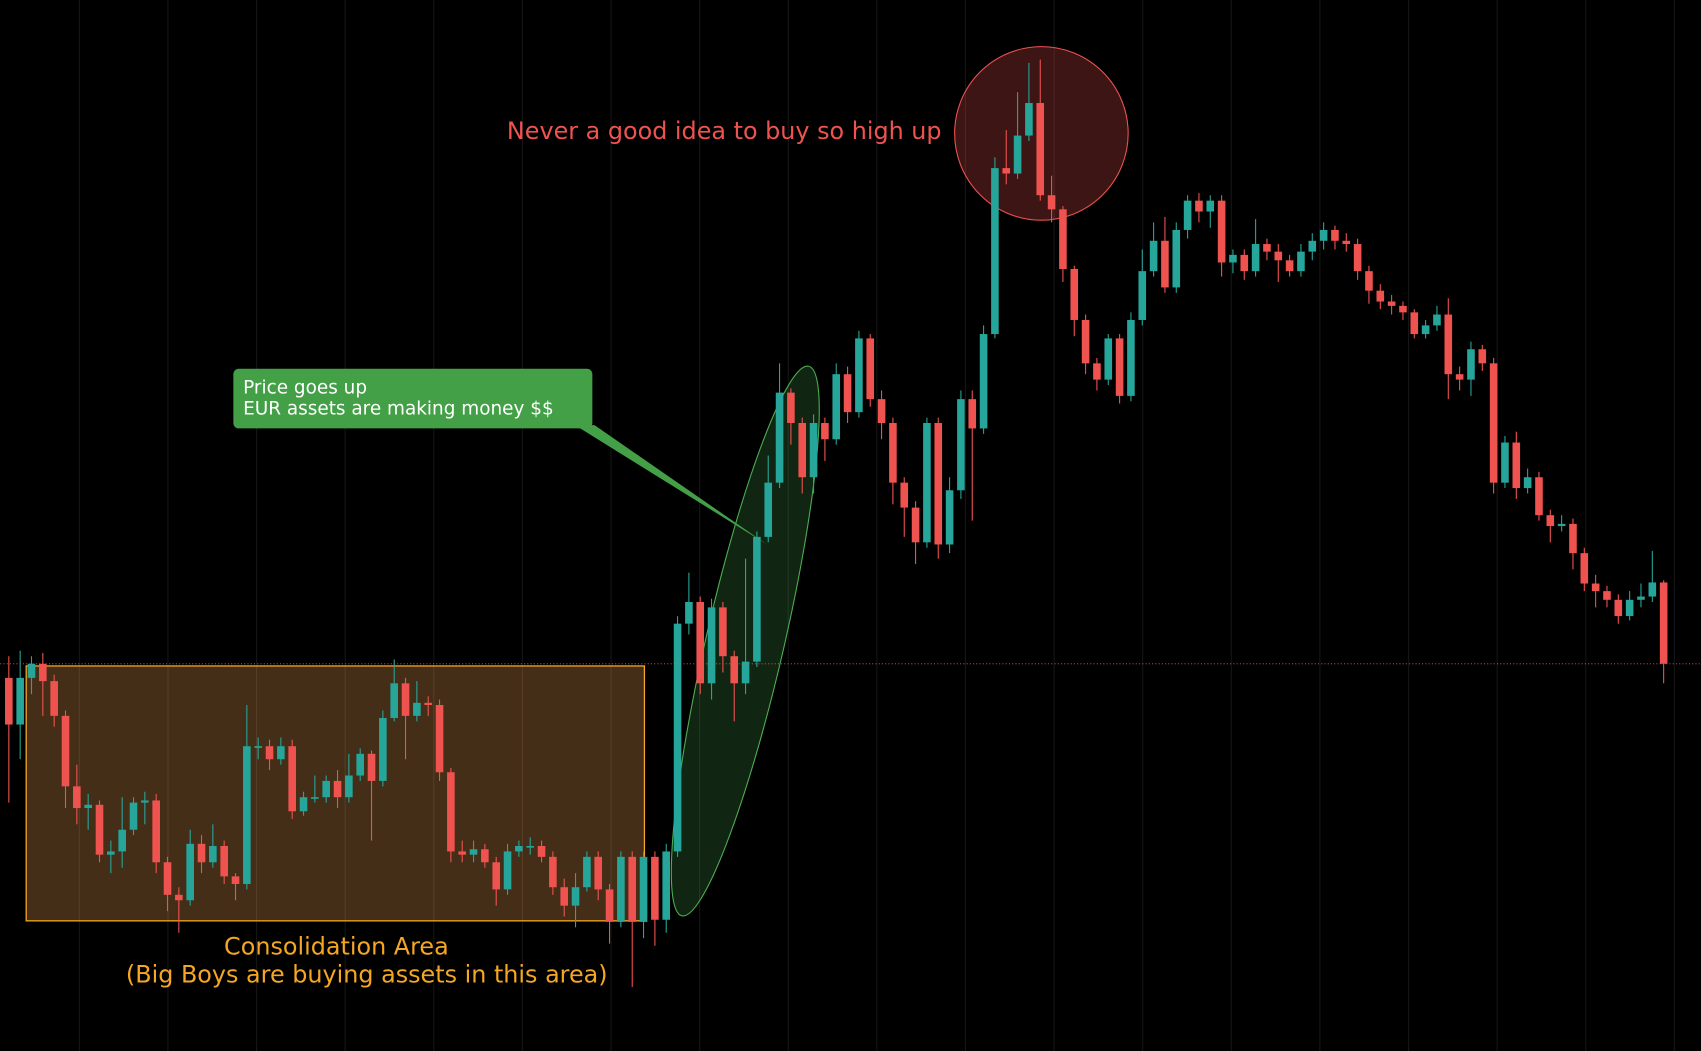 This screenshot has height=1051, width=1701. Describe the element at coordinates (724, 131) in the screenshot. I see `peak-annotation: Never a good idea to buy so high up` at that location.